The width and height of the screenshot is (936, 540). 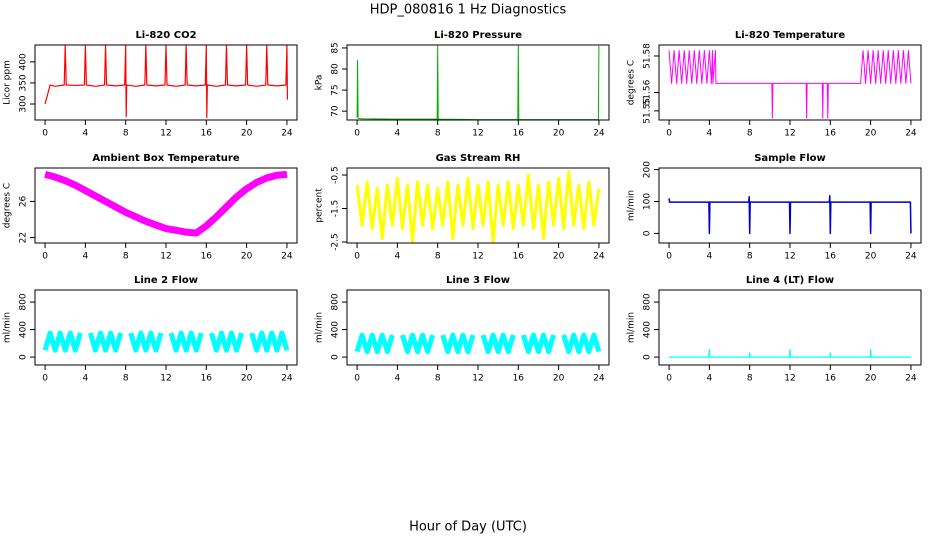 I want to click on panel-title: Line 2 Flow, so click(x=166, y=280).